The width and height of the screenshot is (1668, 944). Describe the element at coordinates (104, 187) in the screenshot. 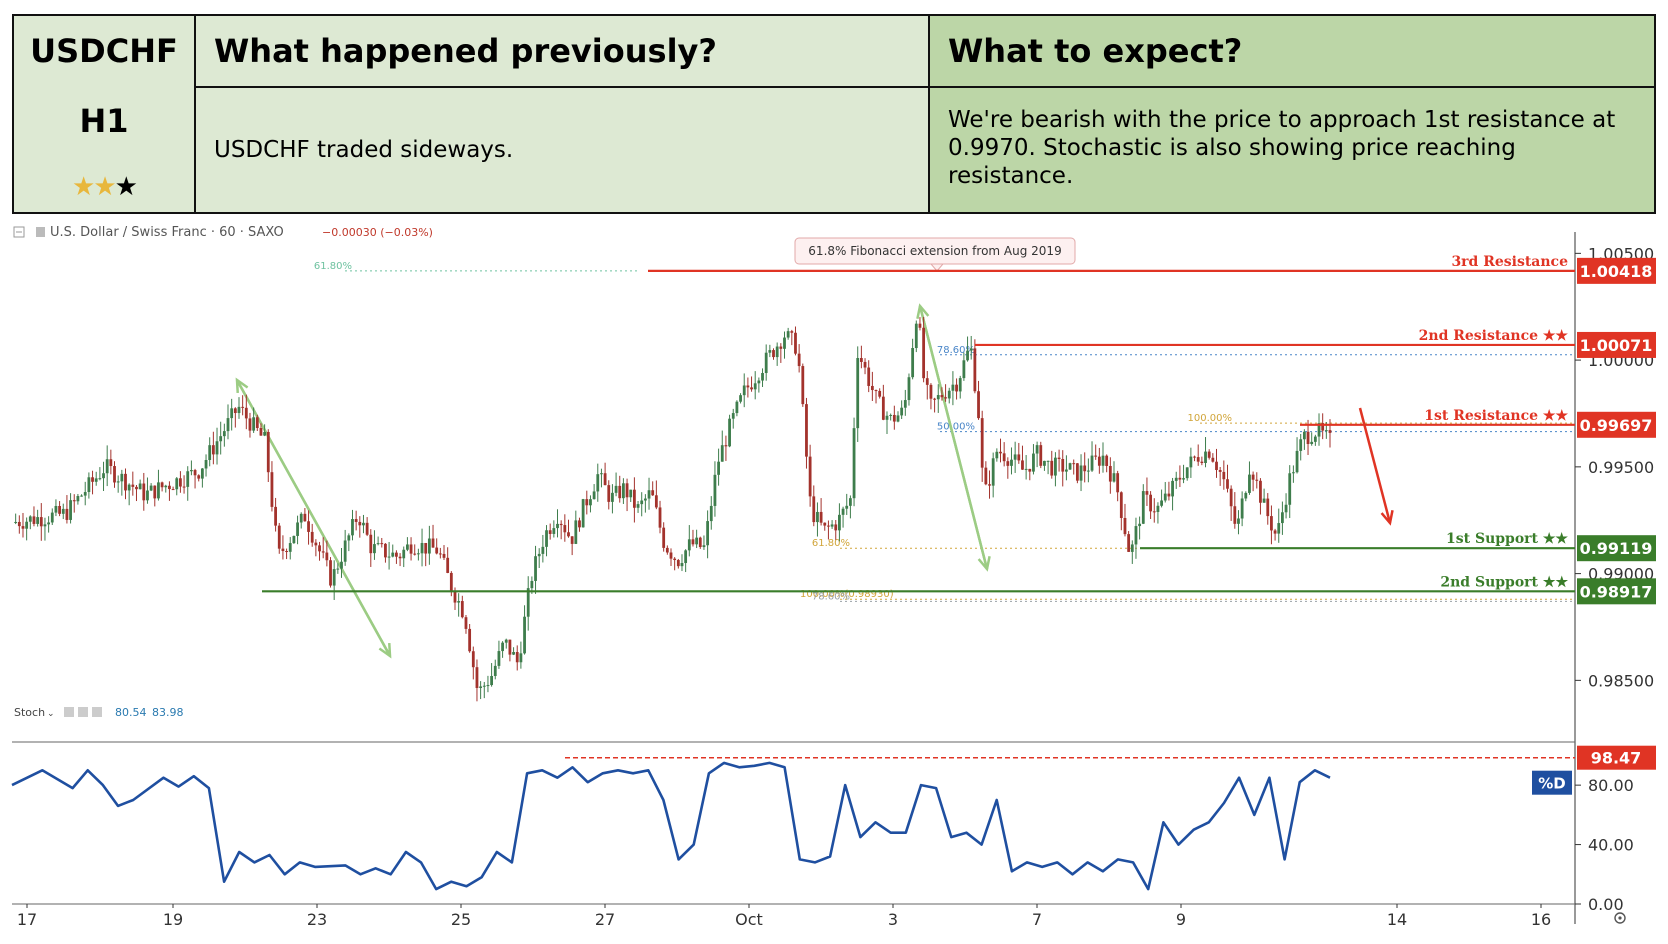

I see `star-icon: ★` at that location.